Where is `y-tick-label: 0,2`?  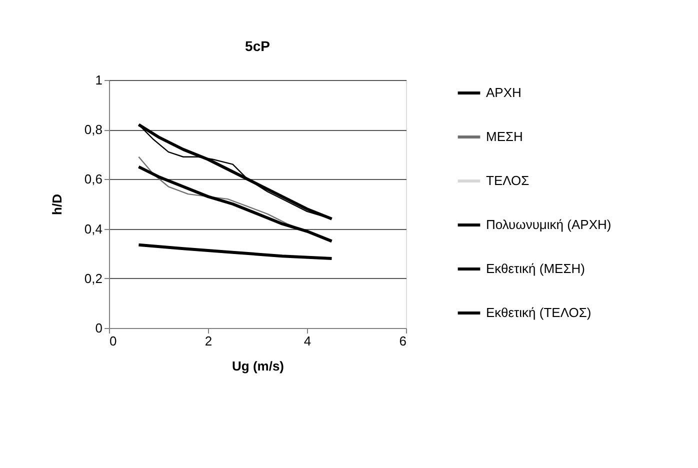
y-tick-label: 0,2 is located at coordinates (93, 278).